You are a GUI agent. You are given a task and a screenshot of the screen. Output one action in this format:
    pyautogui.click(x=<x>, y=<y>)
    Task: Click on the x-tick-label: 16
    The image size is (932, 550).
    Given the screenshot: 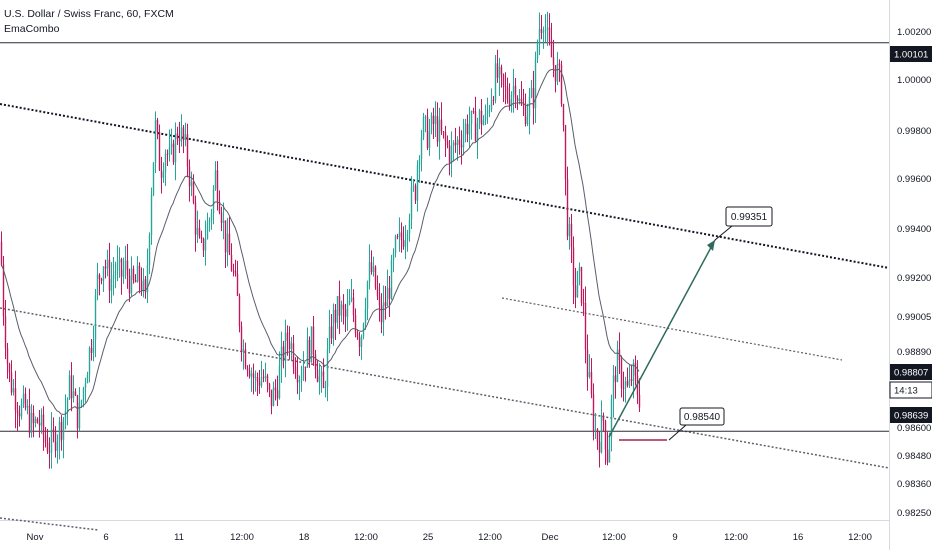 What is the action you would take?
    pyautogui.click(x=798, y=537)
    